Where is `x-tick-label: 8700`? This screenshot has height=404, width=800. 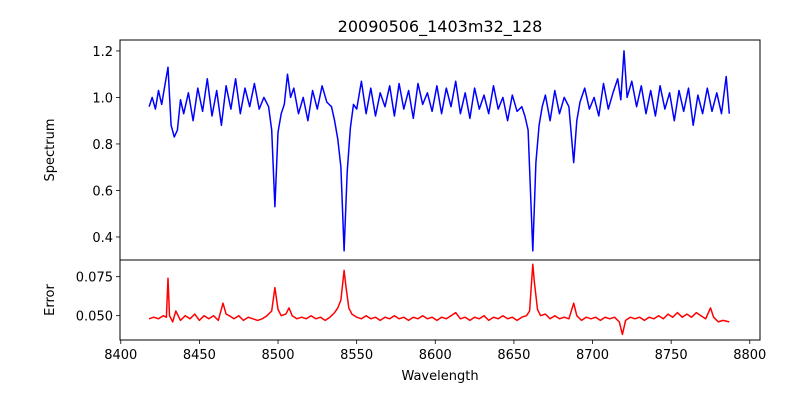 x-tick-label: 8700 is located at coordinates (592, 355).